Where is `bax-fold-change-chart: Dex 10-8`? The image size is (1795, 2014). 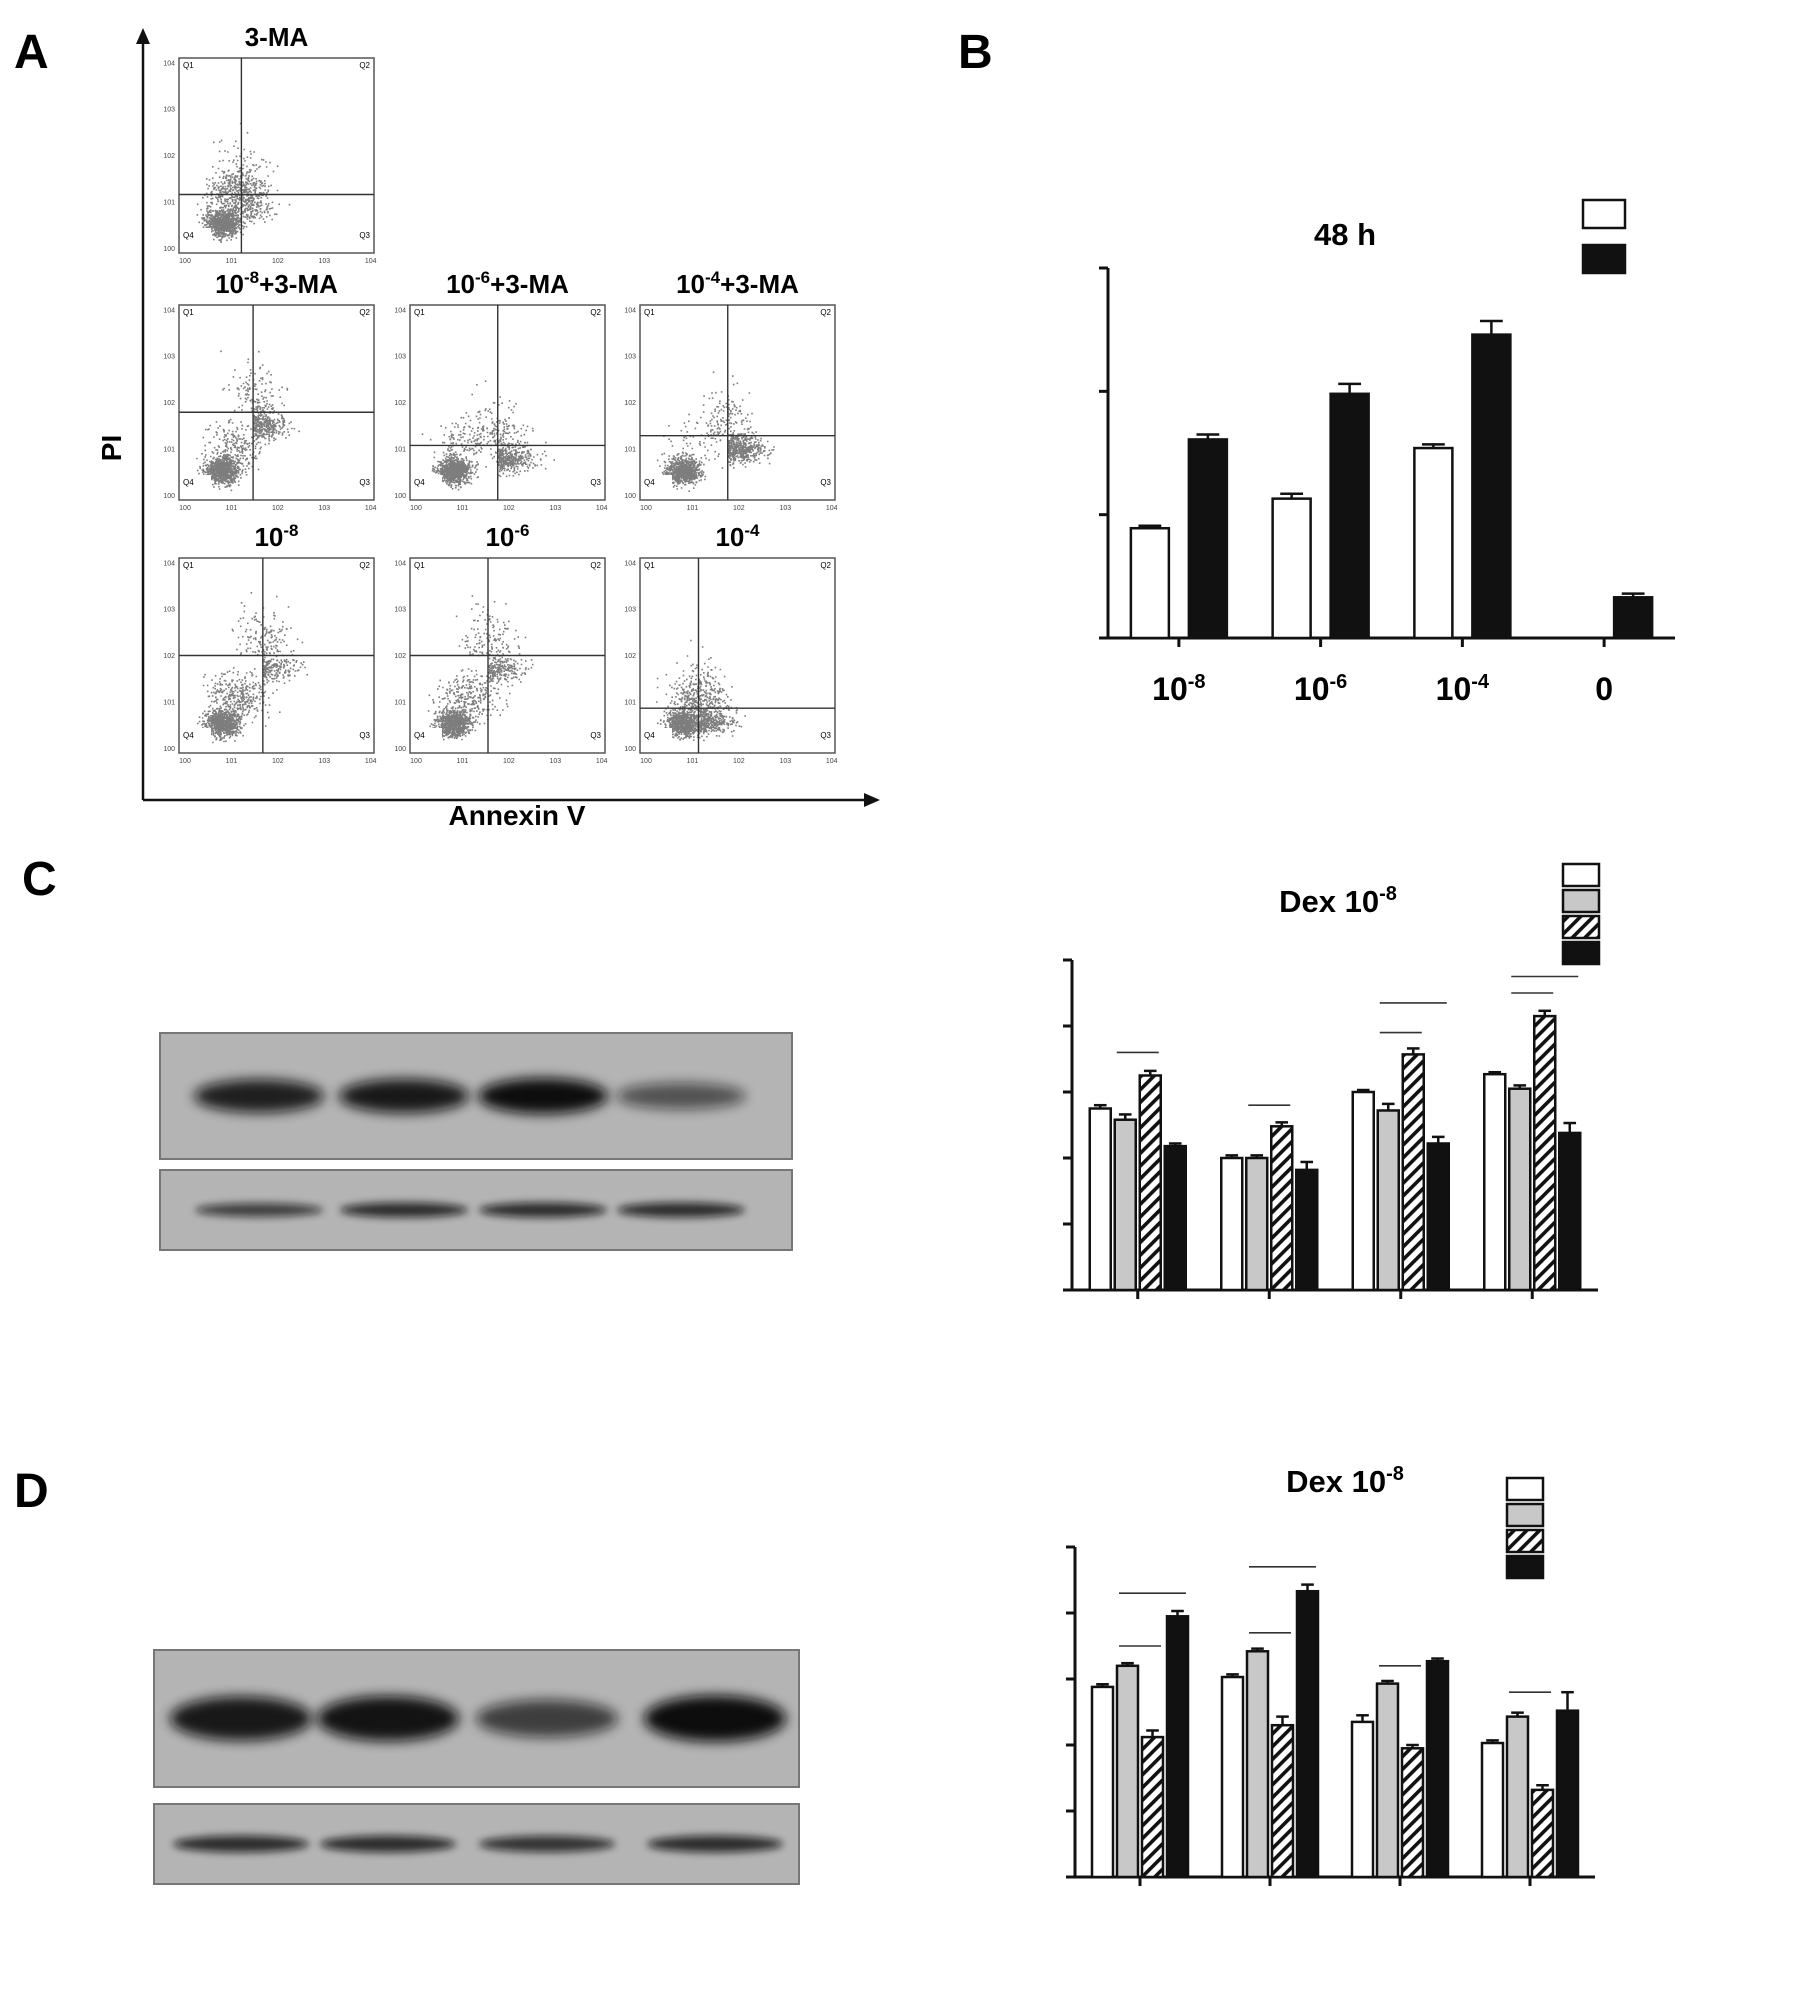
bax-fold-change-chart: Dex 10-8 is located at coordinates (1332, 1080).